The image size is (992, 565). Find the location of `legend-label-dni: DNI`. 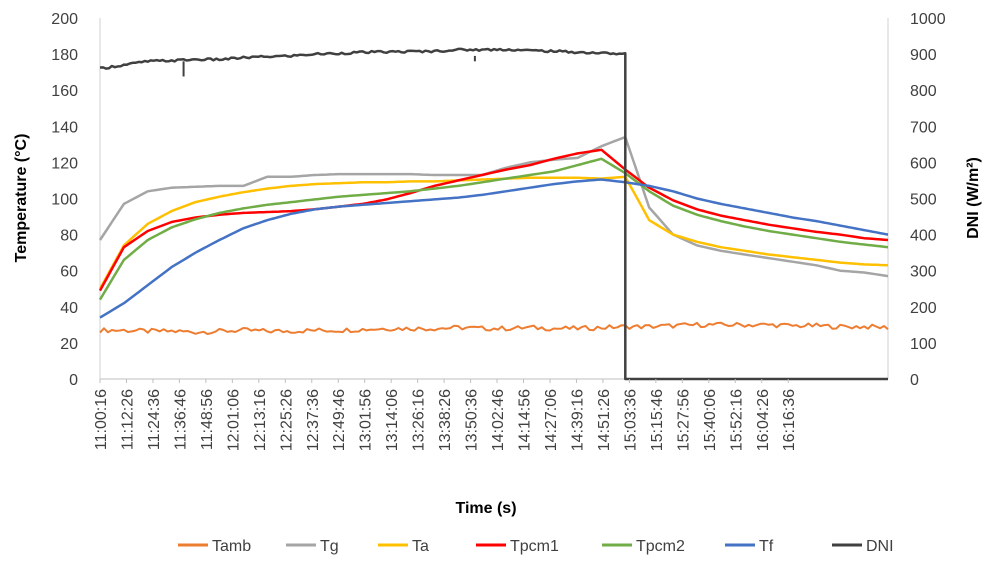

legend-label-dni: DNI is located at coordinates (880, 546).